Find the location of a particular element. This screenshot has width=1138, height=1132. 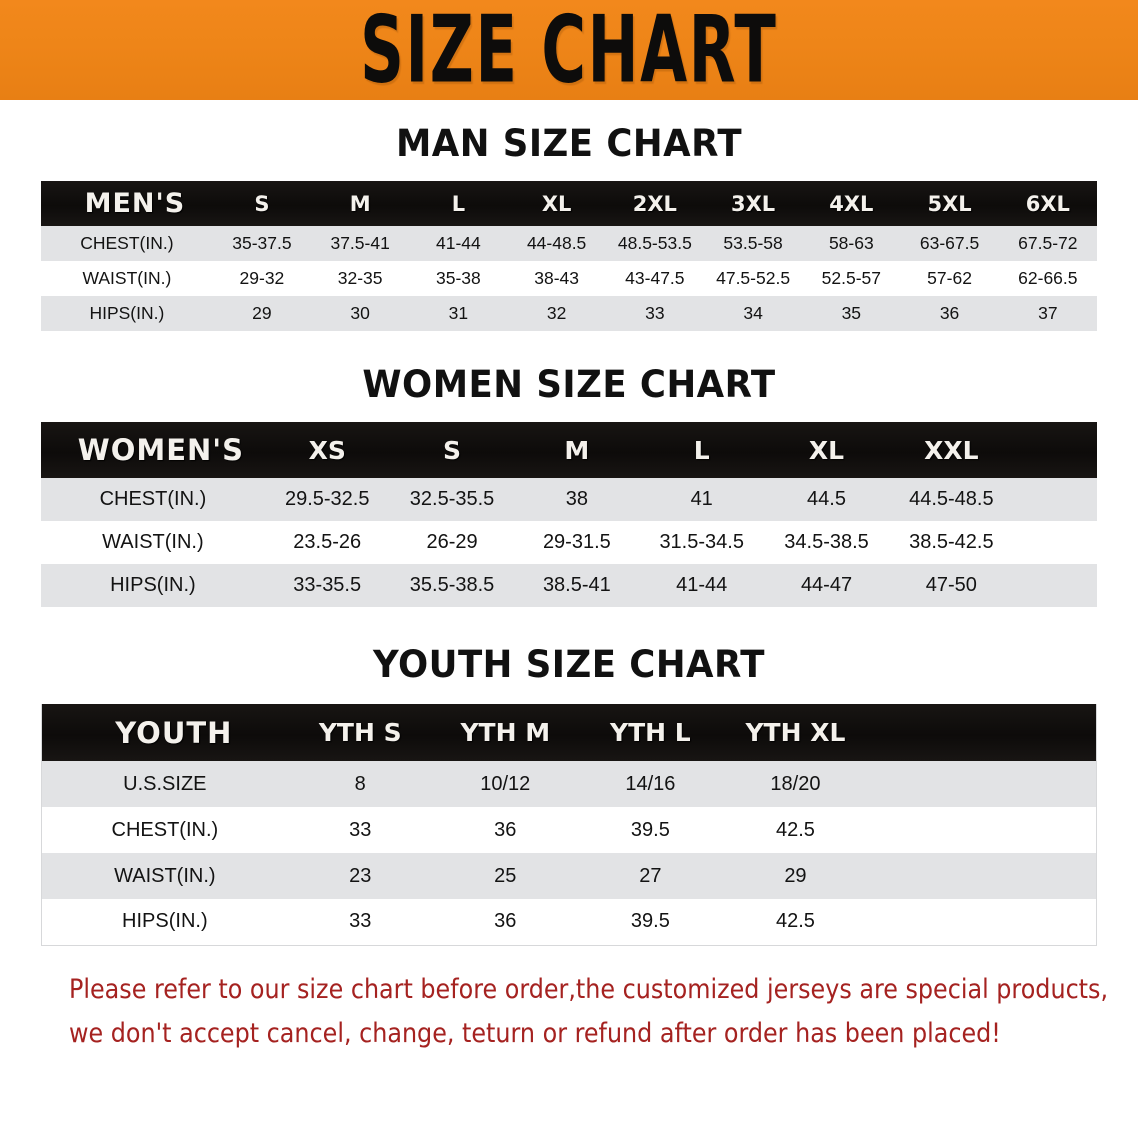

men-measurement-cell: 38-43 is located at coordinates (556, 278).